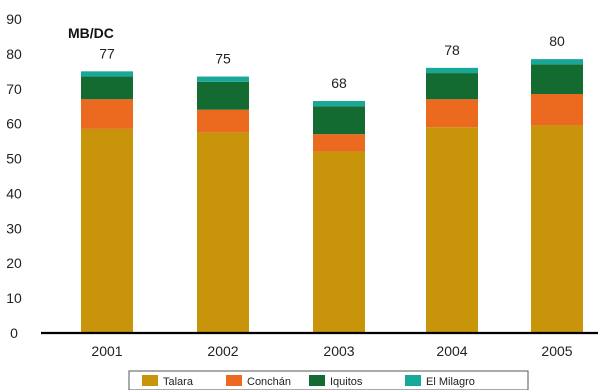 This screenshot has height=390, width=601. What do you see at coordinates (222, 351) in the screenshot?
I see `x-tick-label: 2002` at bounding box center [222, 351].